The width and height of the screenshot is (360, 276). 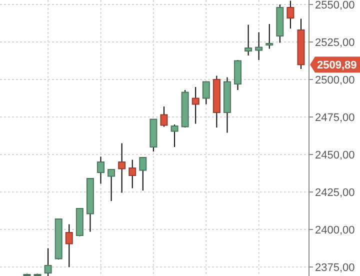 What do you see at coordinates (335, 118) in the screenshot?
I see `y-tick-label: 2475,00` at bounding box center [335, 118].